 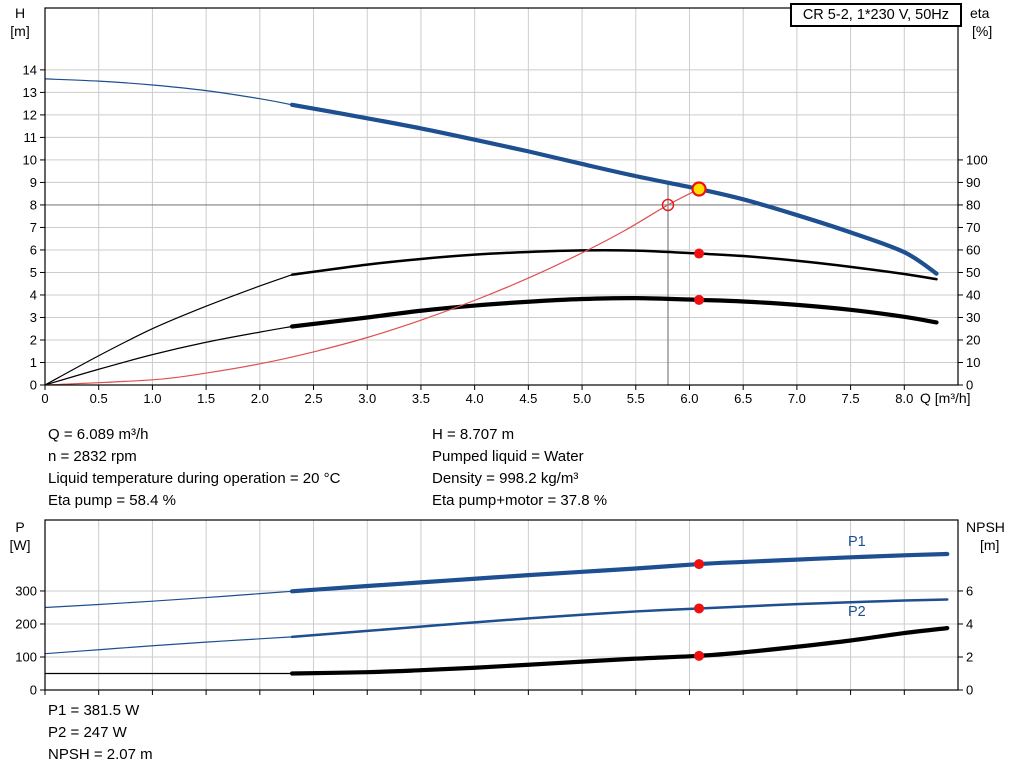 What do you see at coordinates (977, 159) in the screenshot?
I see `eta-tick-label: 100` at bounding box center [977, 159].